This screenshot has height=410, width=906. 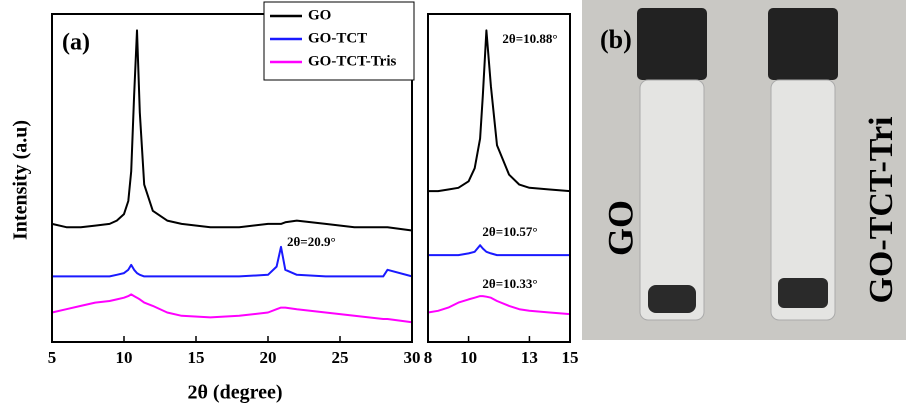 I want to click on x-tick-label: 25, so click(x=340, y=357).